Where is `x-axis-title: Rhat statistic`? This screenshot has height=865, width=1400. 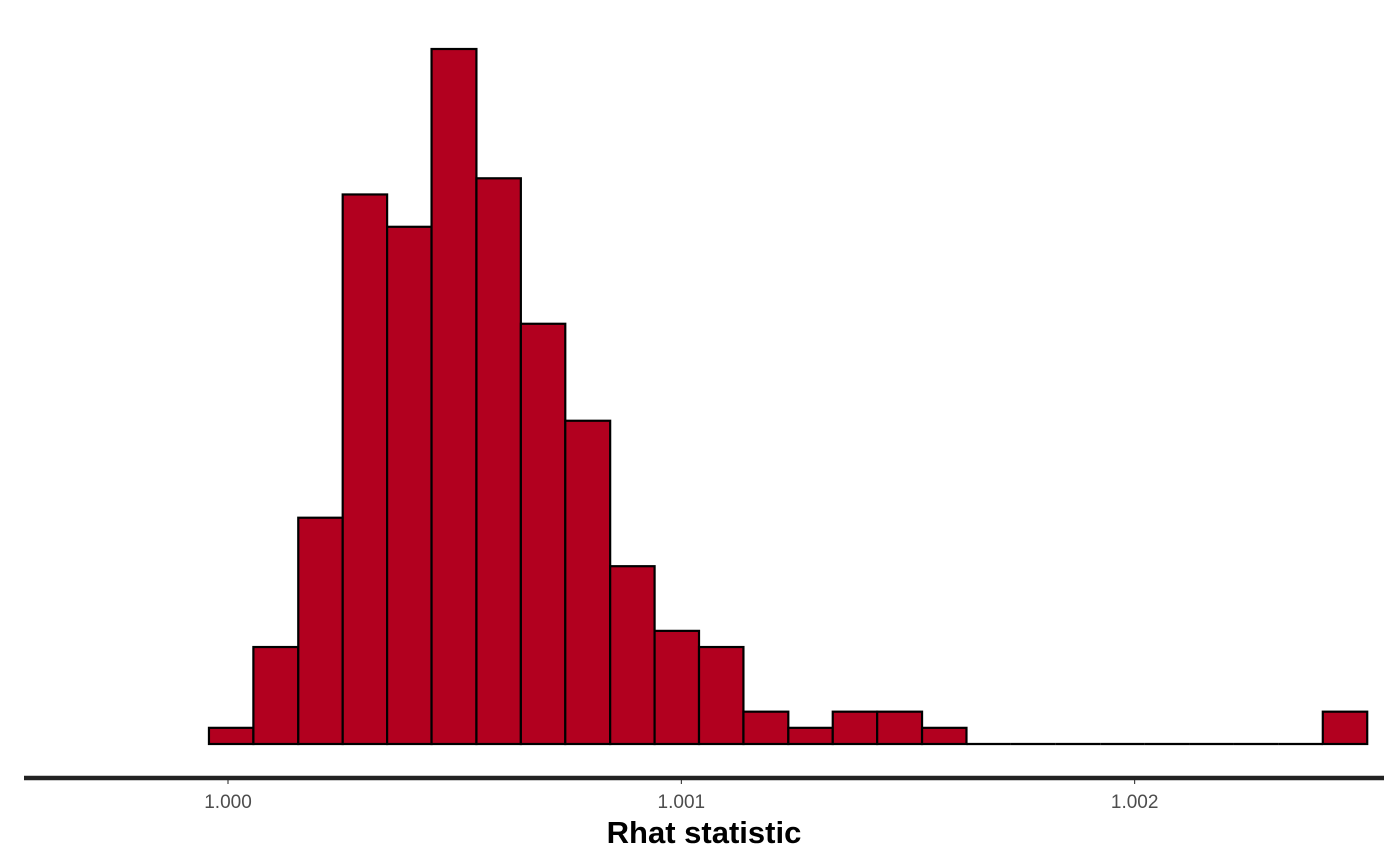 x-axis-title: Rhat statistic is located at coordinates (704, 832).